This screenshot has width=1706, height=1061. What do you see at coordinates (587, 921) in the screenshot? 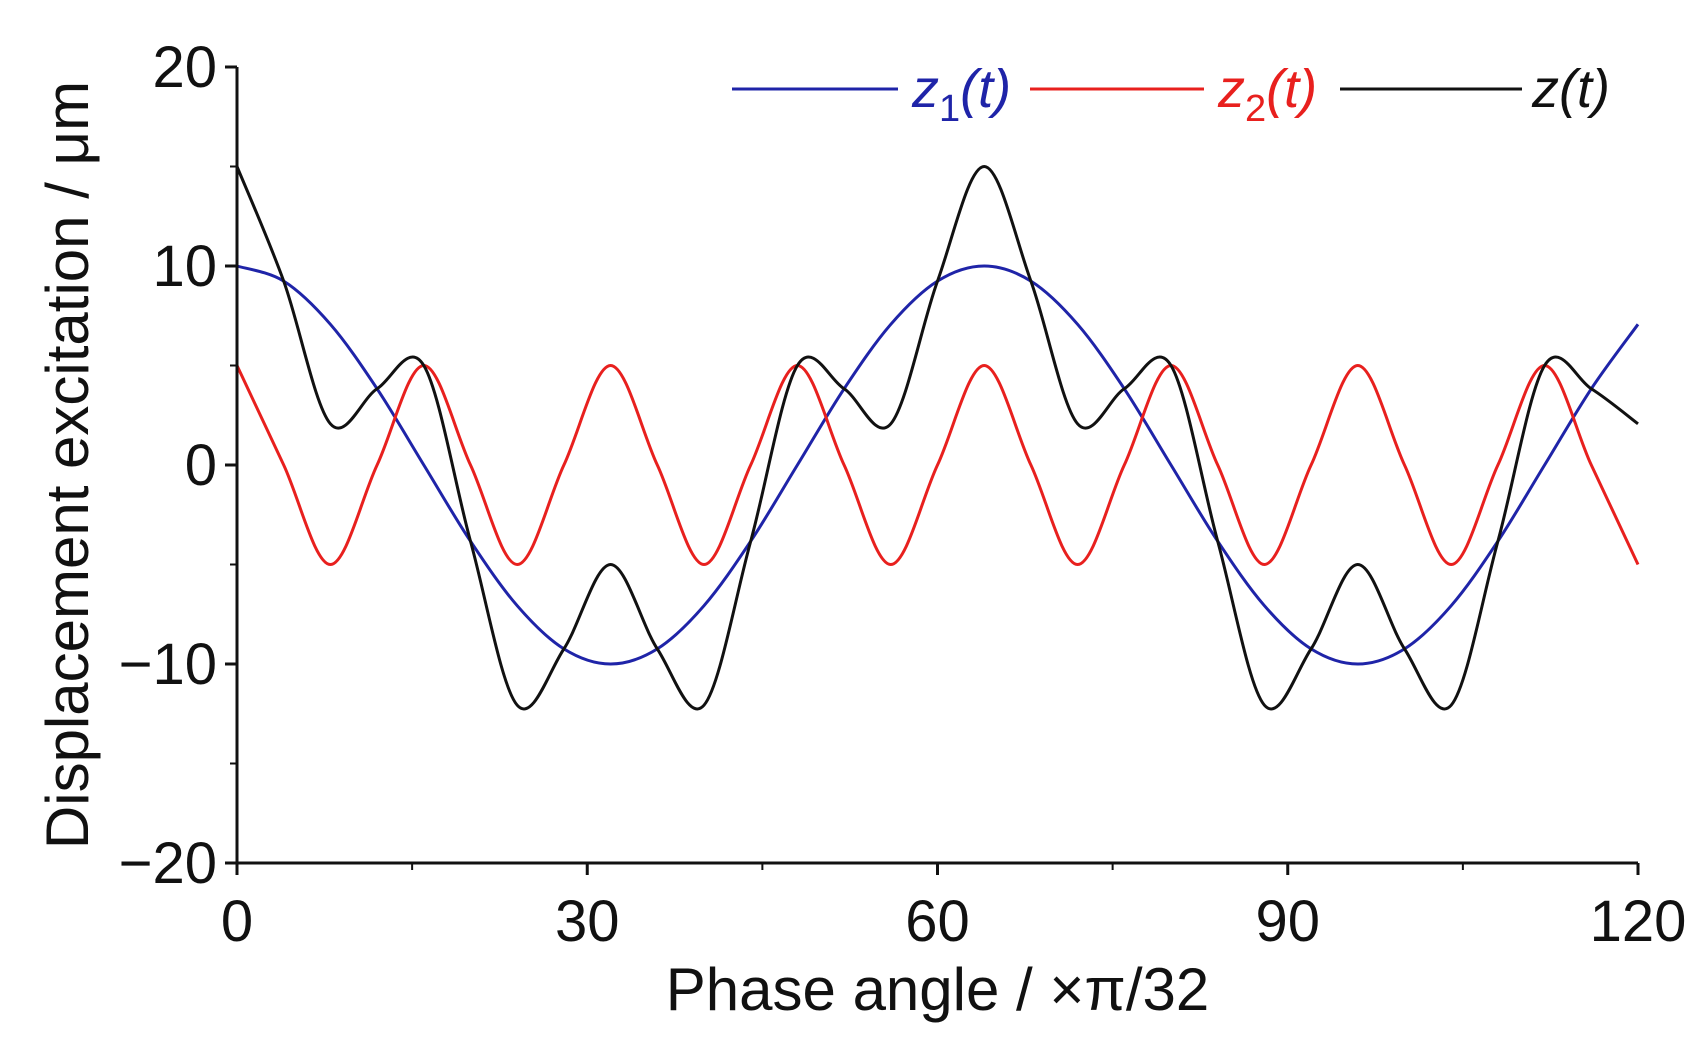
I see `x-tick-label: 30` at bounding box center [587, 921].